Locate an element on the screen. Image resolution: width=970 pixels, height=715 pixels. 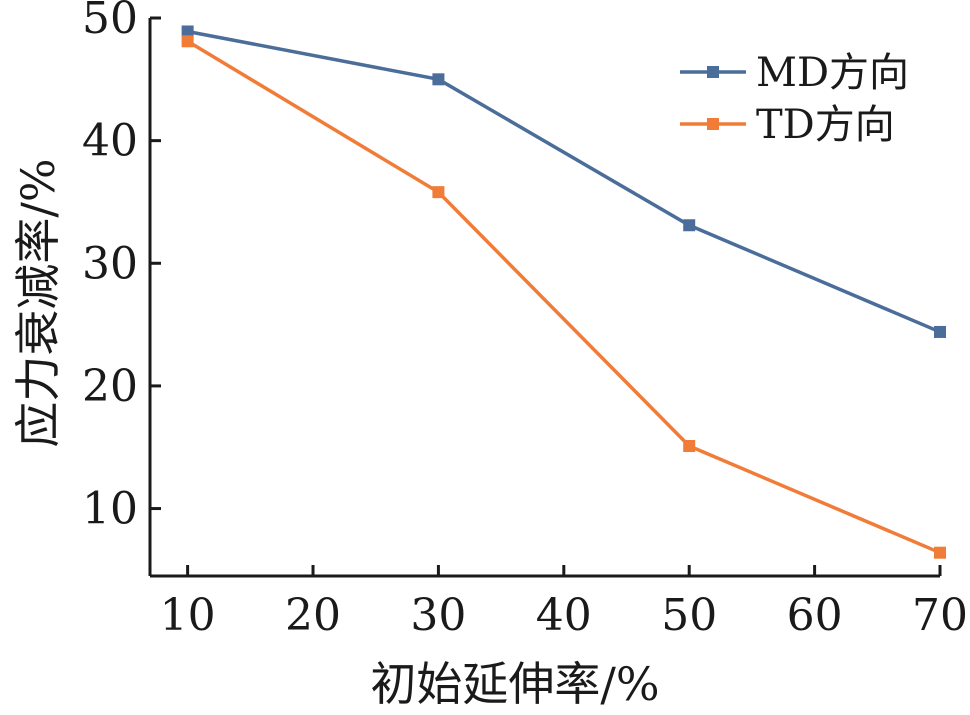
y-tick-label: 10 is located at coordinates (110, 509).